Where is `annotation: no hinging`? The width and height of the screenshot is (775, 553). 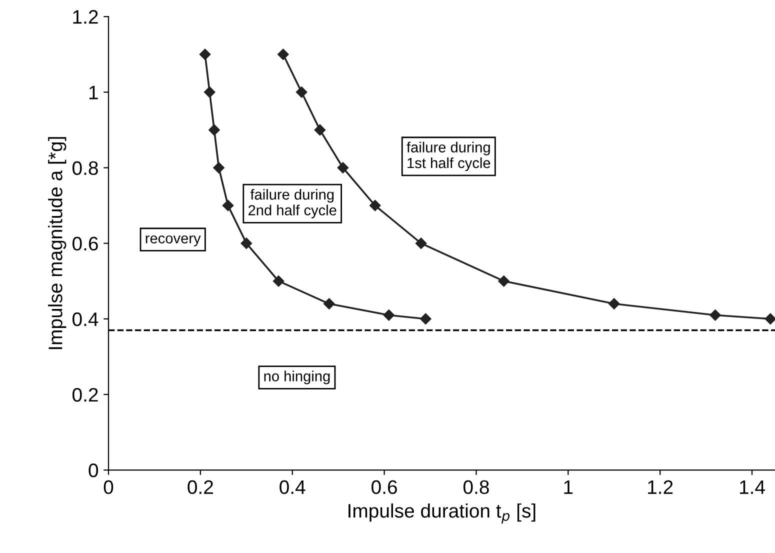 annotation: no hinging is located at coordinates (297, 377).